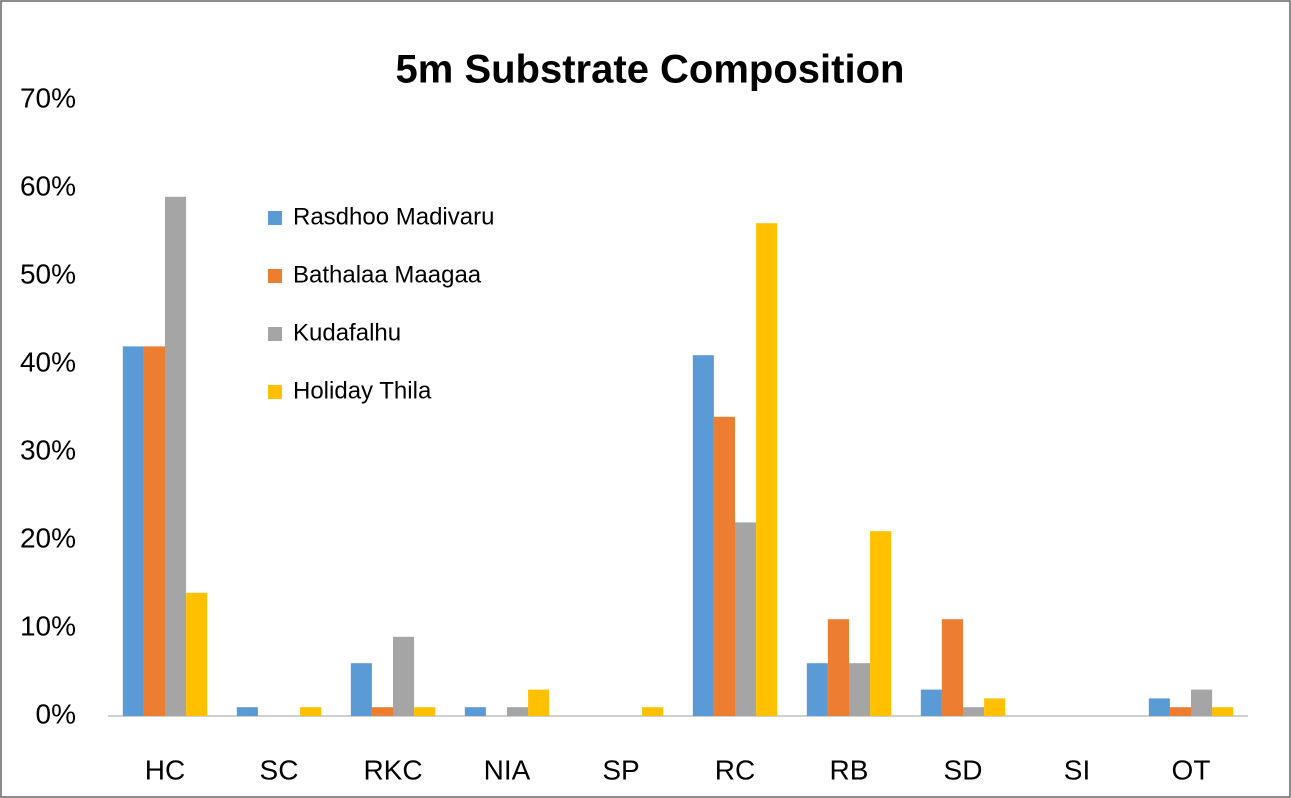 This screenshot has width=1291, height=798. What do you see at coordinates (1077, 769) in the screenshot?
I see `x-tick-label: SI` at bounding box center [1077, 769].